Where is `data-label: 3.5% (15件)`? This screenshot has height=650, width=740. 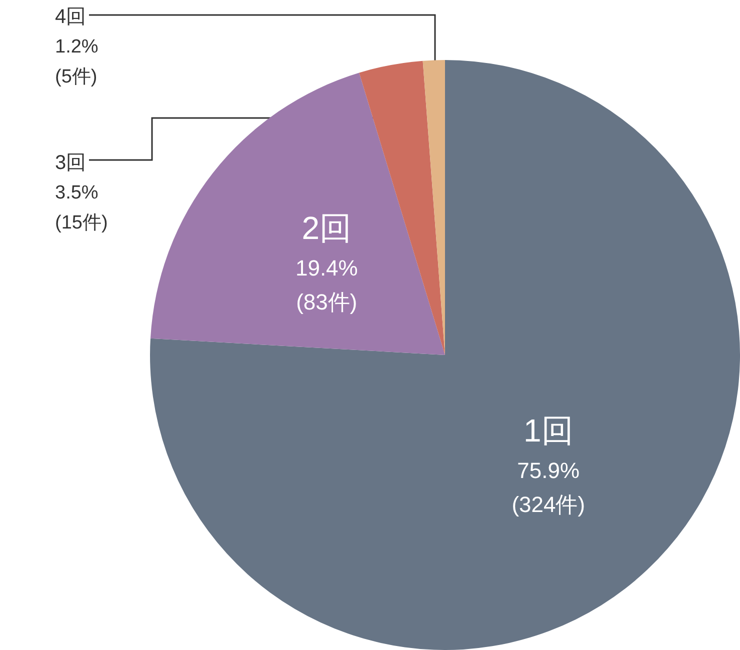 data-label: 3.5% (15件) is located at coordinates (81, 208).